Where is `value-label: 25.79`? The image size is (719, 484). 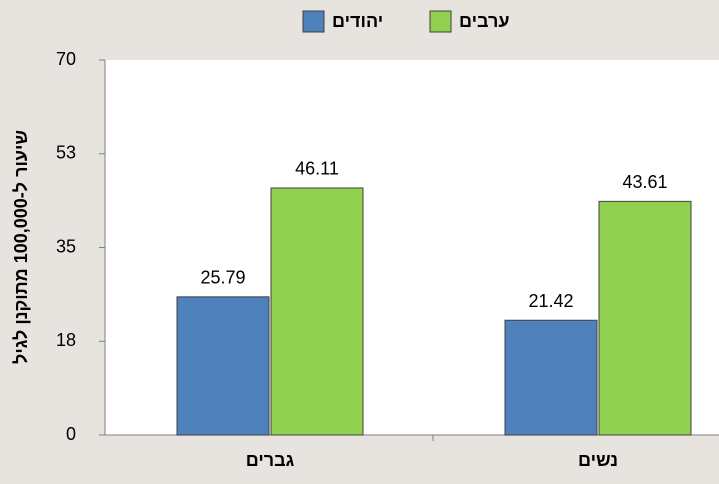 value-label: 25.79 is located at coordinates (222, 278).